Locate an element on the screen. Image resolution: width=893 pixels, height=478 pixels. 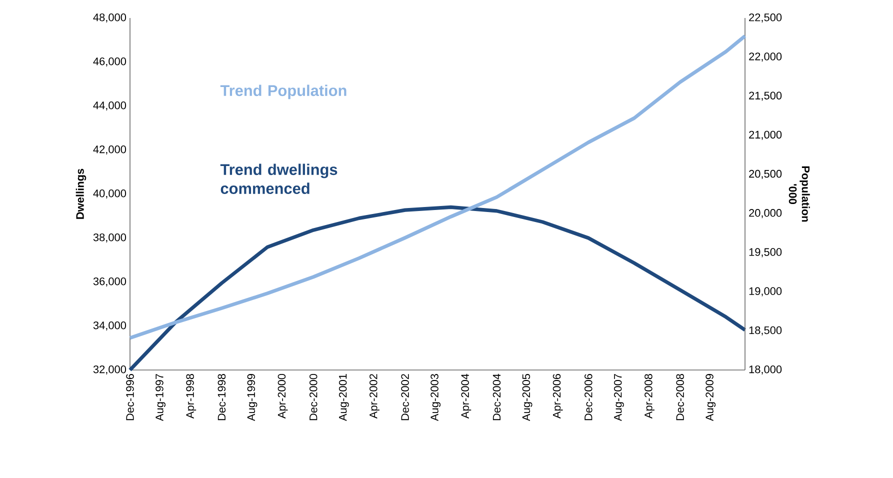
x-tick-label: Apr-2006 is located at coordinates (557, 396).